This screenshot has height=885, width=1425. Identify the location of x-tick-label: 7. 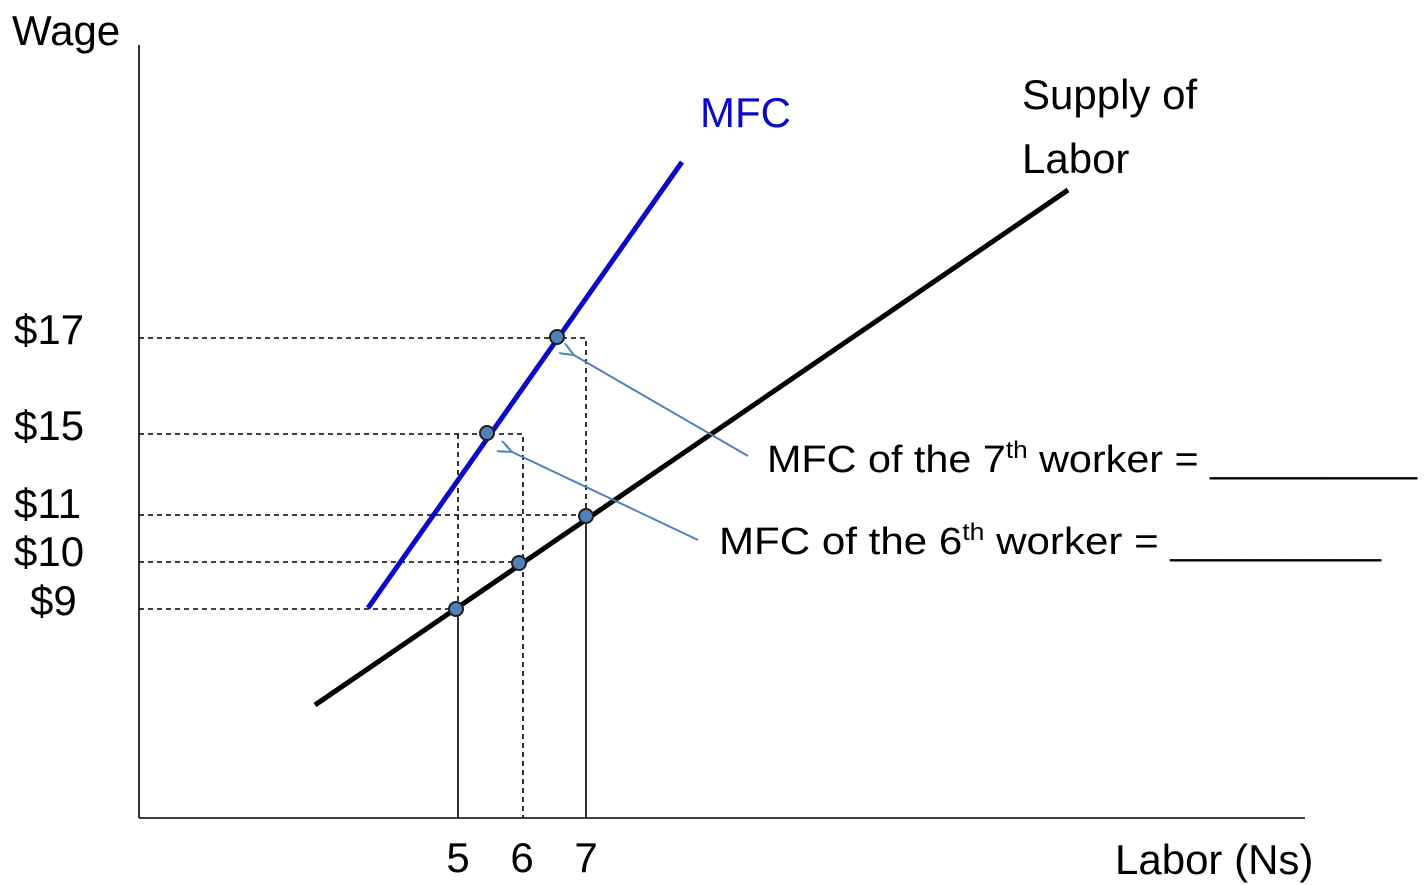
(585, 857).